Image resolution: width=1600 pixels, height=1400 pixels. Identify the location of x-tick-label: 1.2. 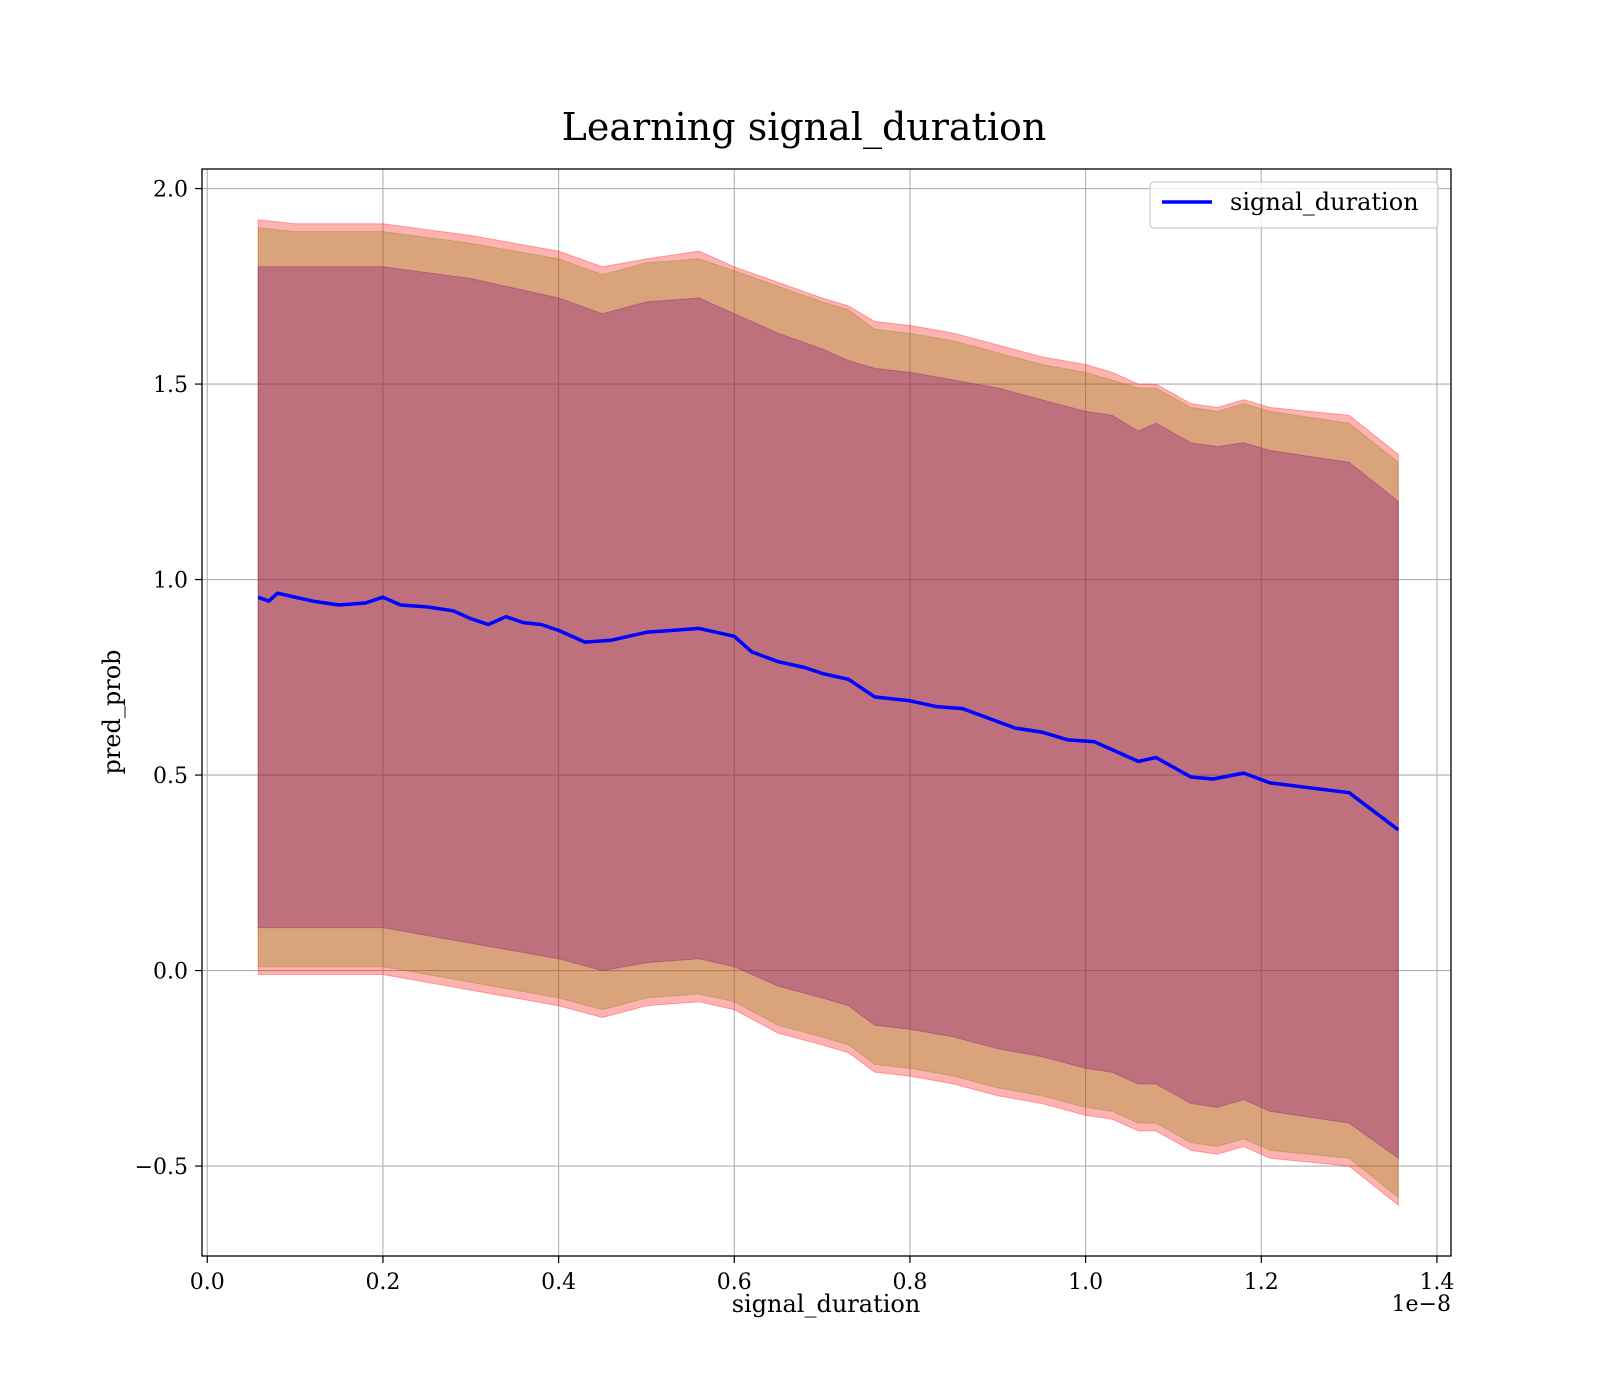
(1261, 1282).